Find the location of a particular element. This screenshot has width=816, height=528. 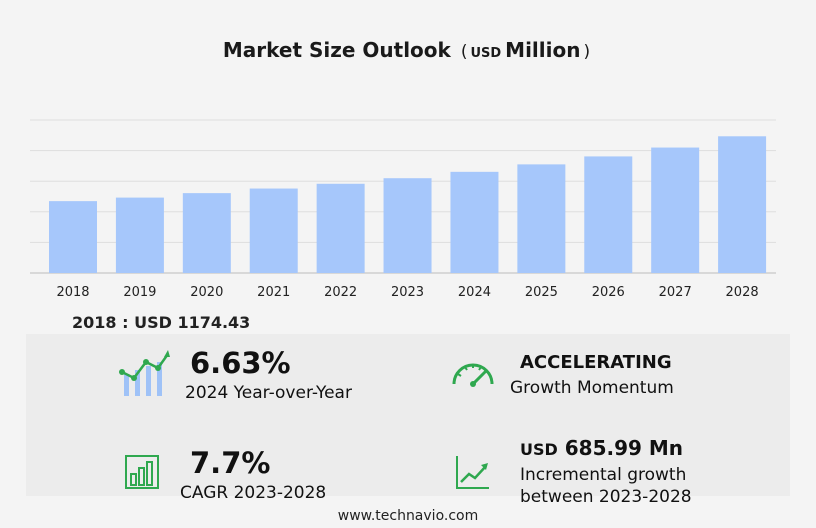

x-tick-2022: 2022 is located at coordinates (340, 292).